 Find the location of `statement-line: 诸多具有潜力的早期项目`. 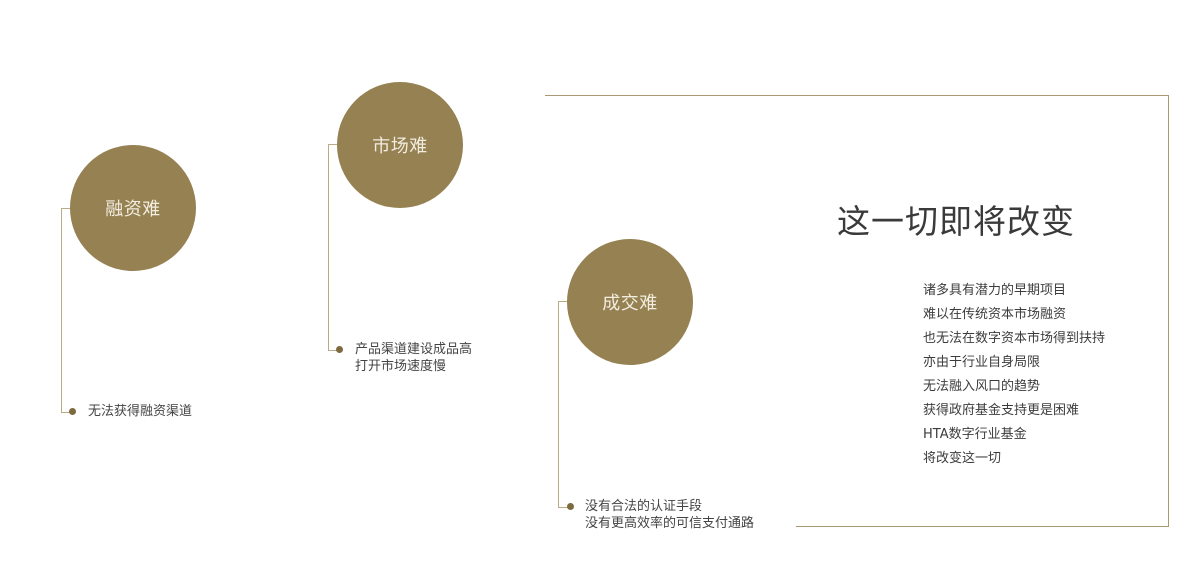

statement-line: 诸多具有潜力的早期项目 is located at coordinates (995, 290).